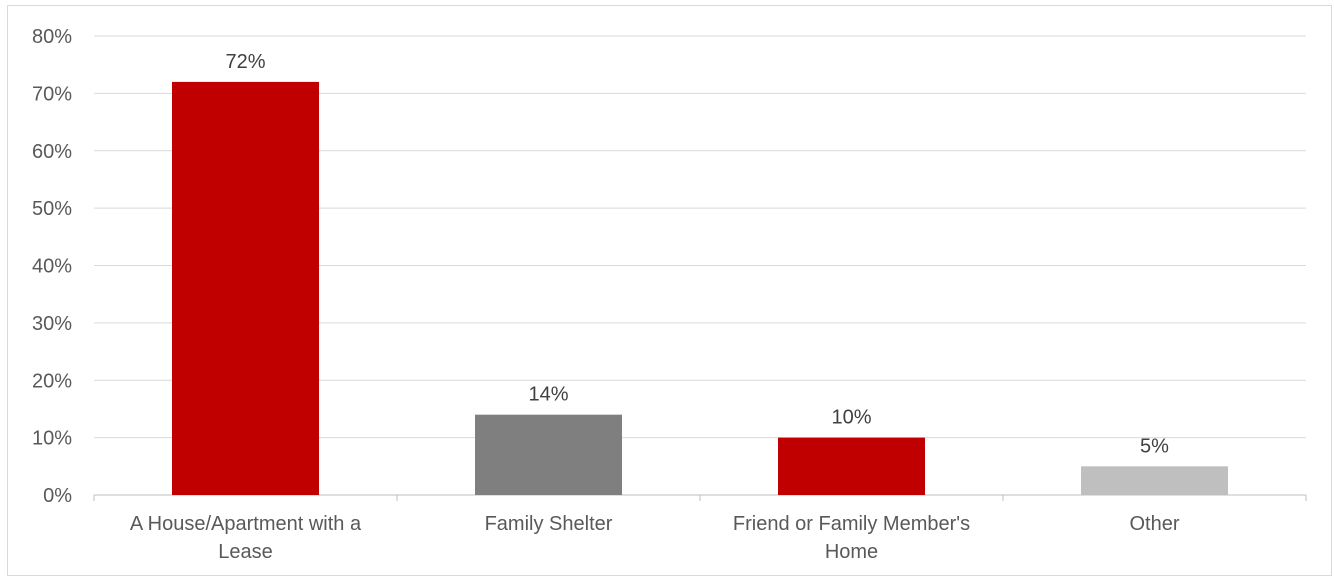 Image resolution: width=1334 pixels, height=578 pixels. I want to click on x-category-label: Friend or Family Member's, so click(851, 524).